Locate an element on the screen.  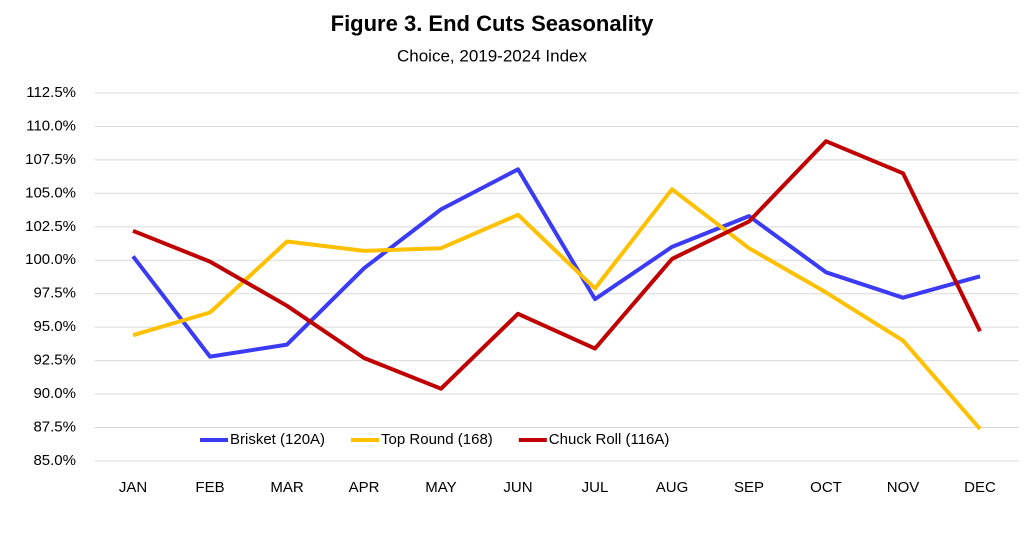
y-tick-label: 97.5% is located at coordinates (54, 293).